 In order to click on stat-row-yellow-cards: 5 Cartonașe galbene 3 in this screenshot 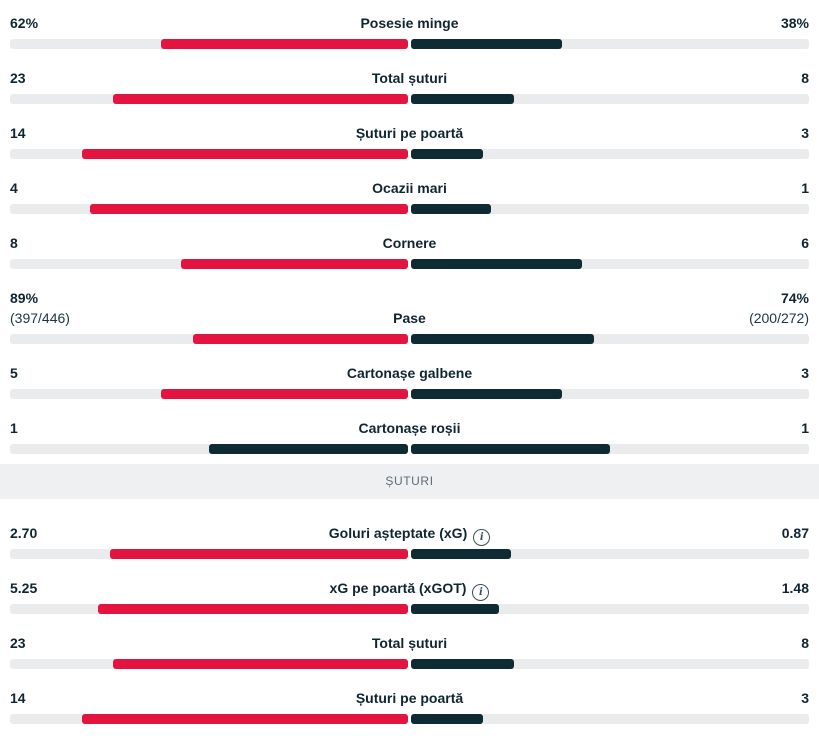, I will do `click(409, 377)`.